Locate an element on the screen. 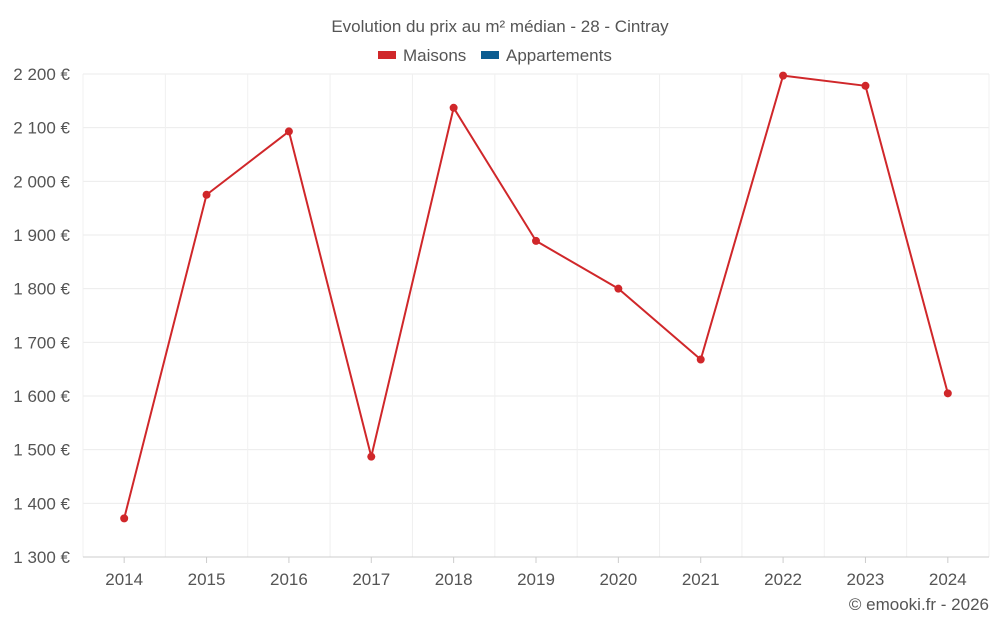  y-tick-label: 2 000 € is located at coordinates (41, 181).